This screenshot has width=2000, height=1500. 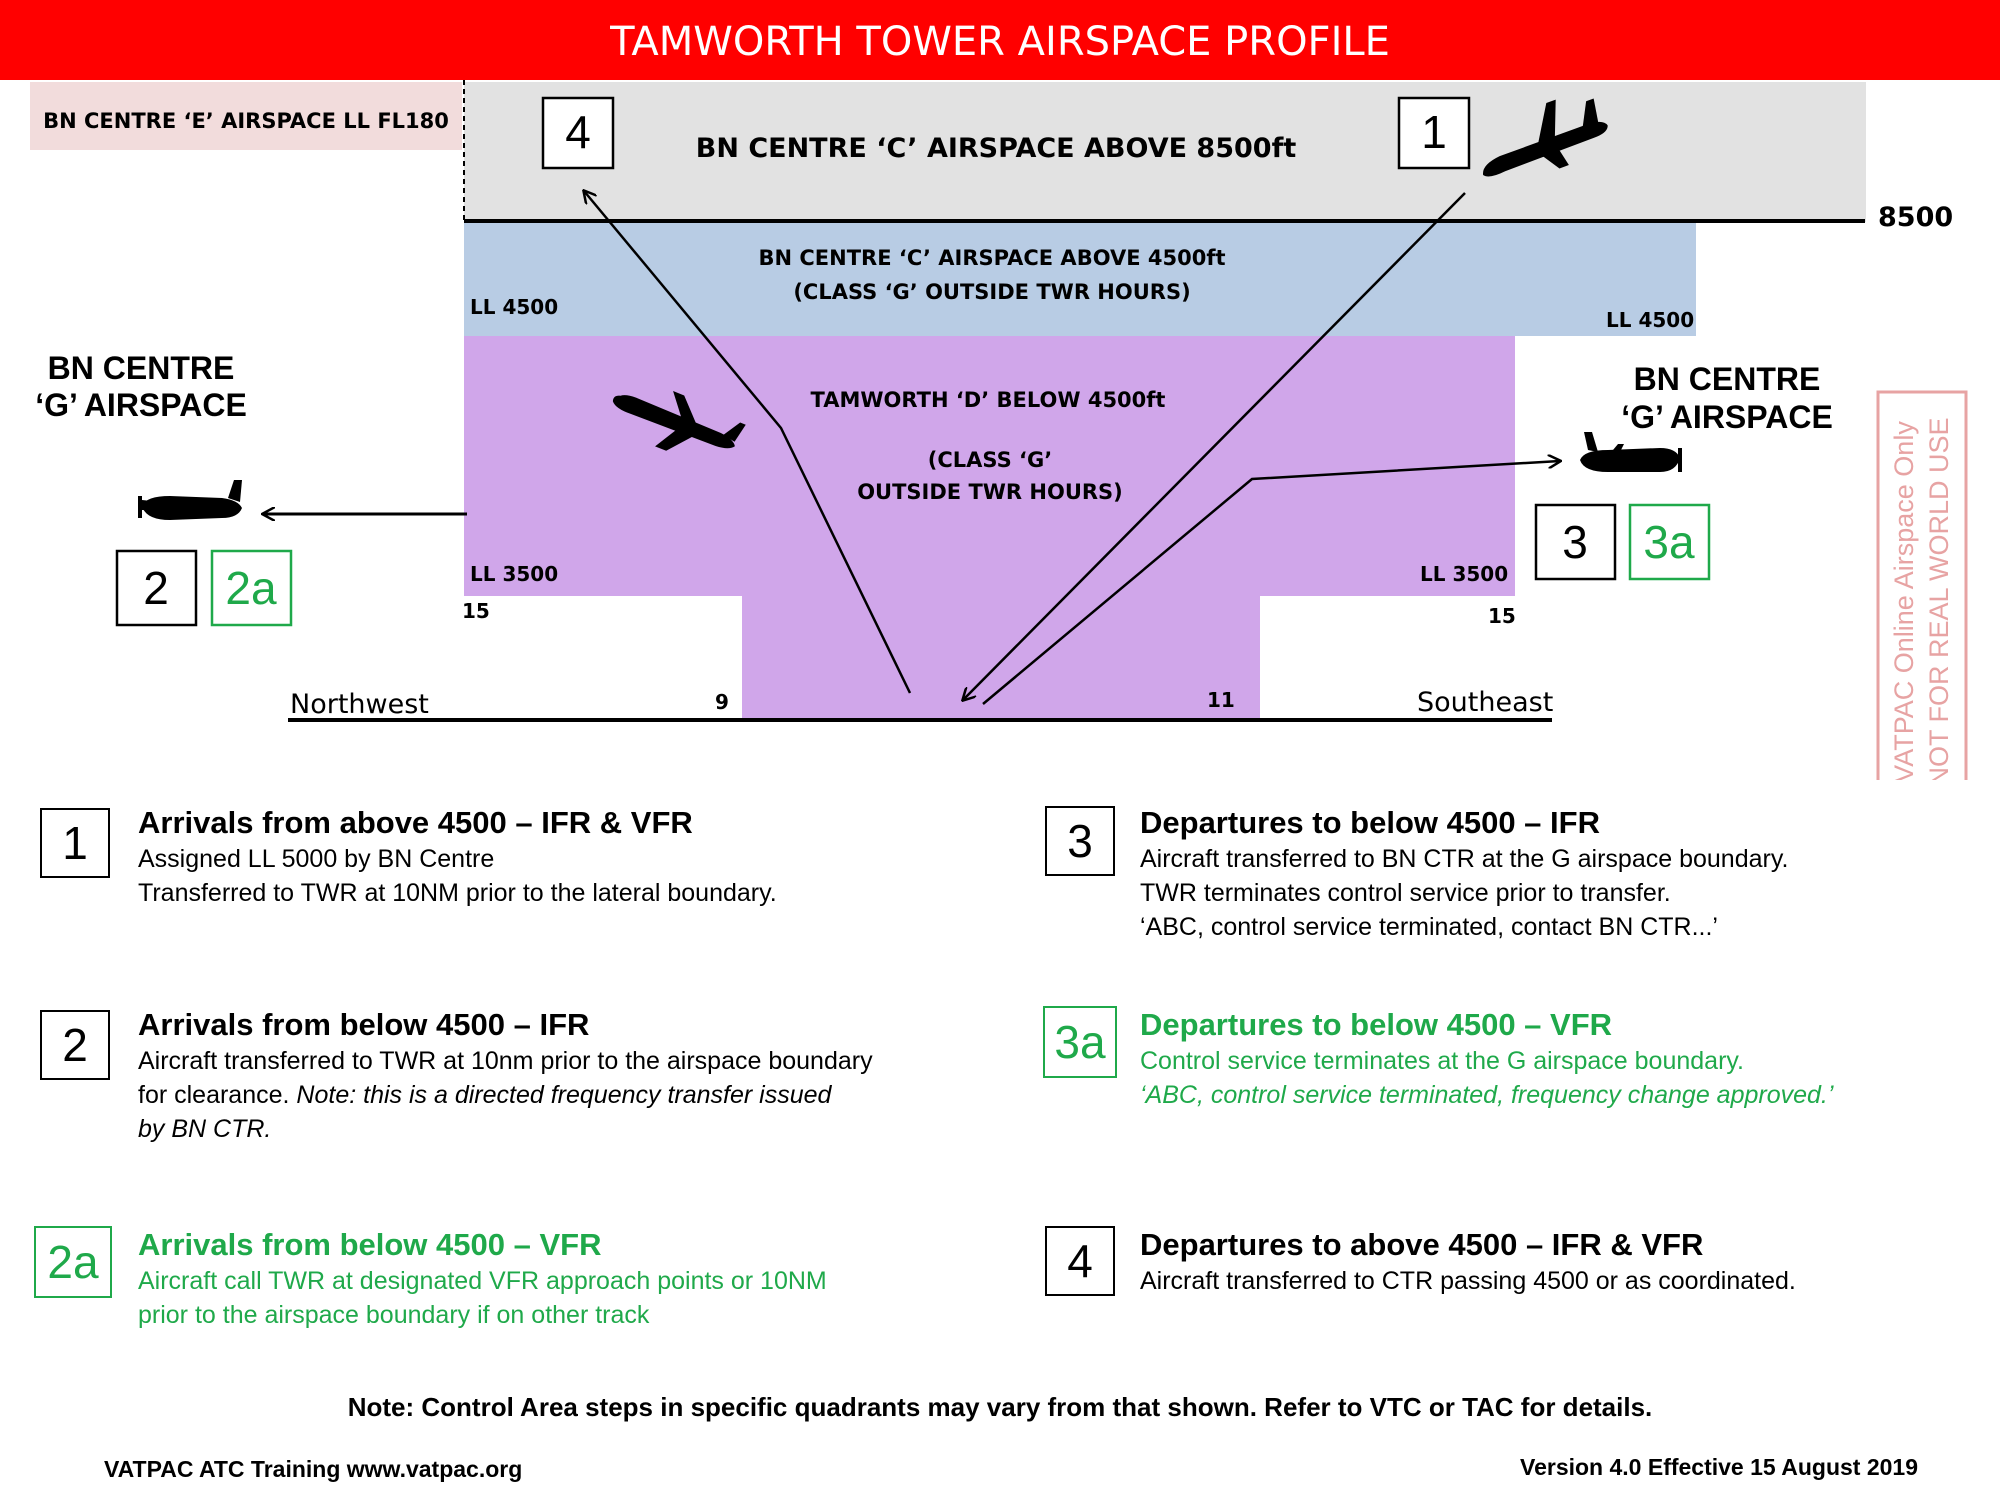 I want to click on ll3500-right-label: LL 3500, so click(x=1464, y=574).